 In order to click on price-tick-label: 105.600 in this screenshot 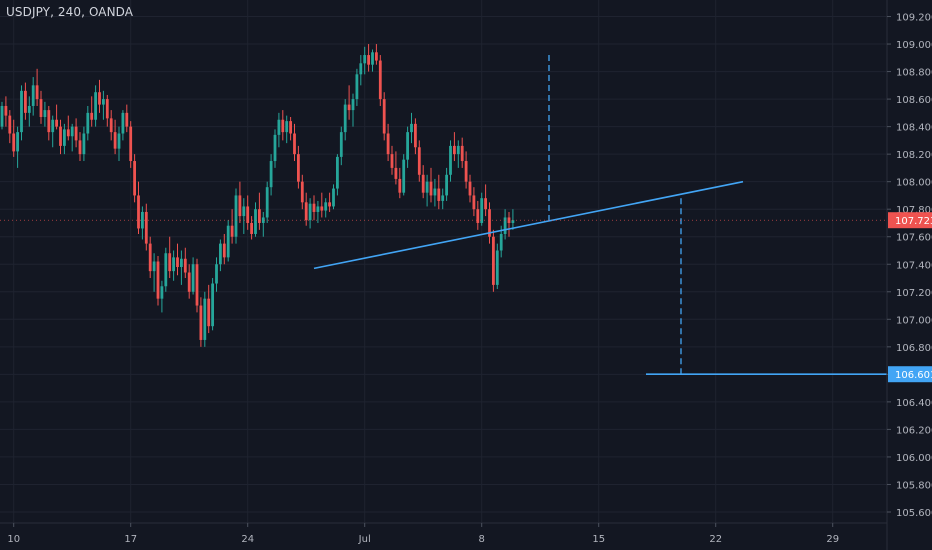, I will do `click(914, 513)`.